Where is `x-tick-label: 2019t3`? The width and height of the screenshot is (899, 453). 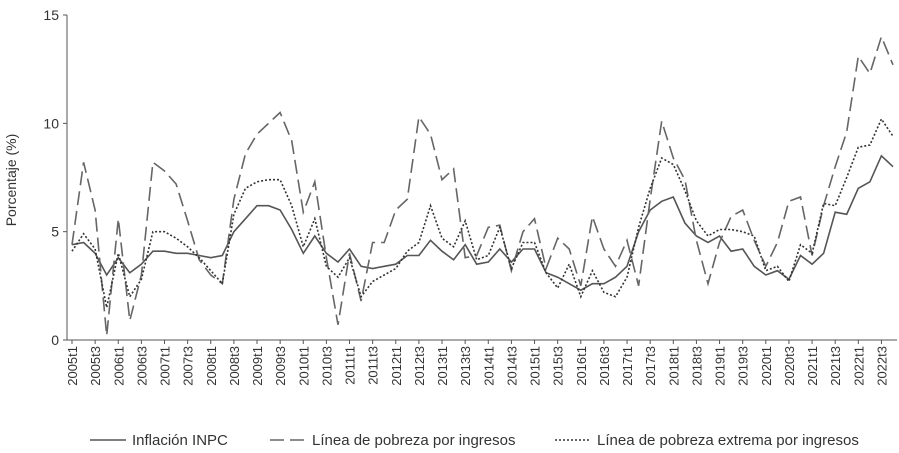
x-tick-label: 2019t3 is located at coordinates (743, 366).